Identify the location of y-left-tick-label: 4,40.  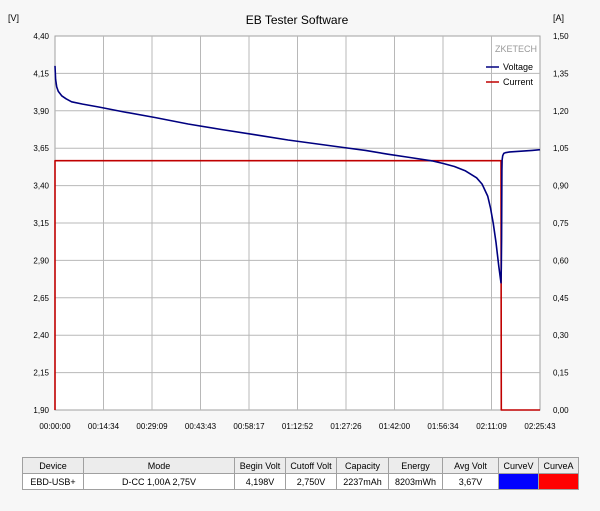
(41, 36).